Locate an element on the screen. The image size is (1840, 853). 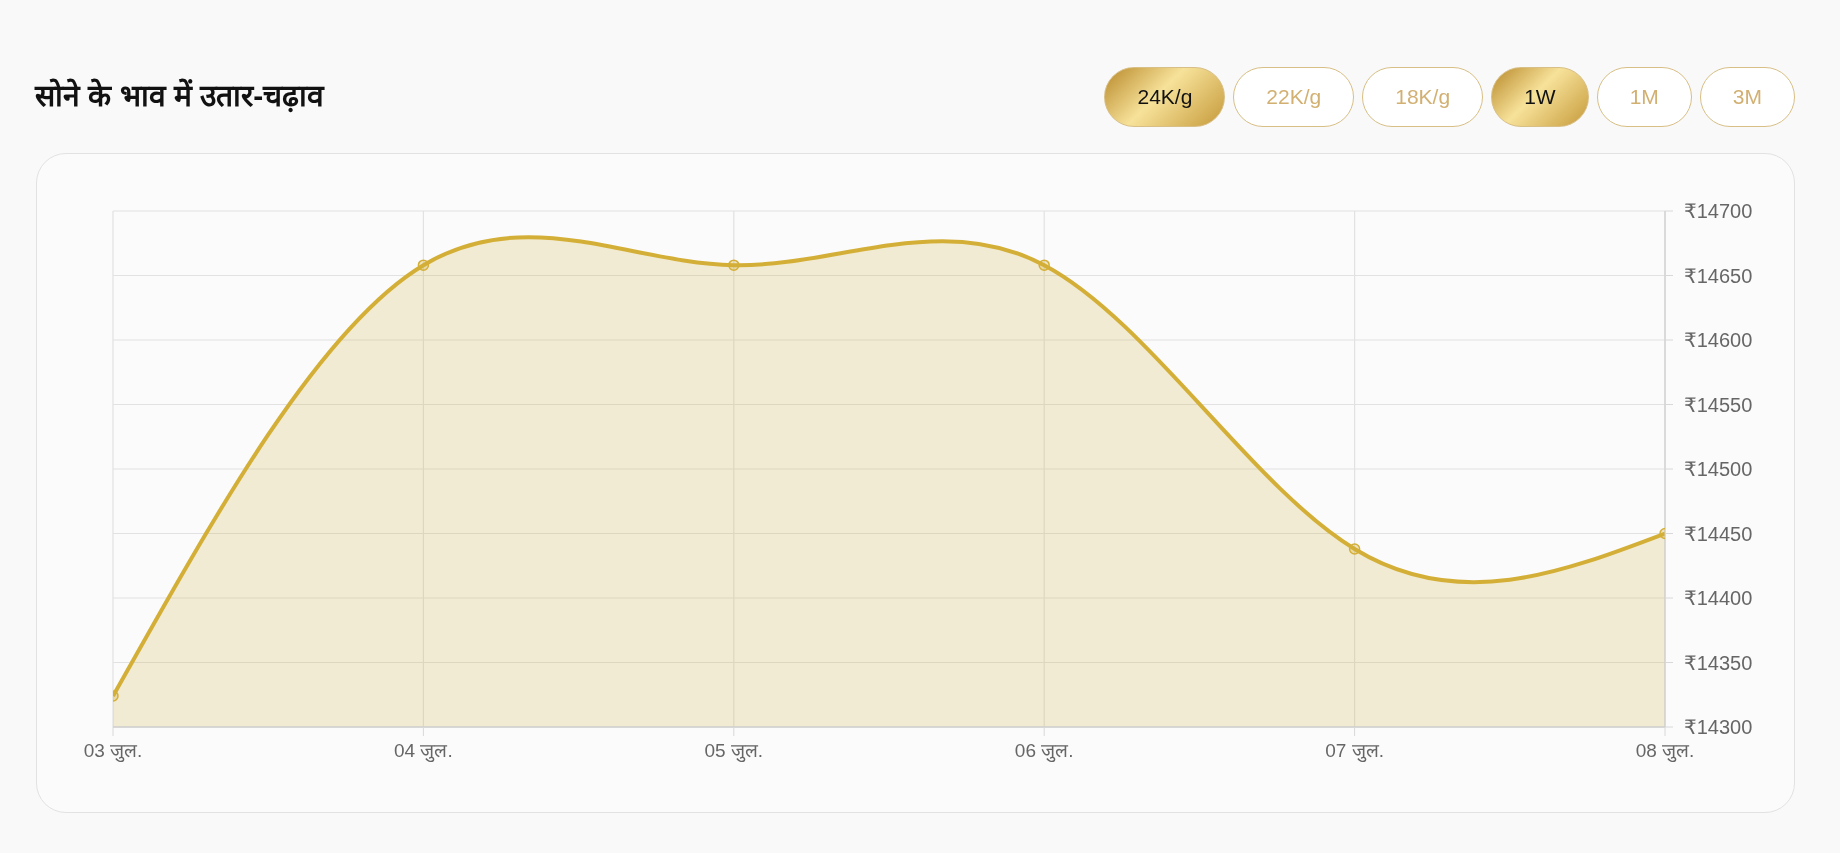
toggle-button: 3M is located at coordinates (1747, 97).